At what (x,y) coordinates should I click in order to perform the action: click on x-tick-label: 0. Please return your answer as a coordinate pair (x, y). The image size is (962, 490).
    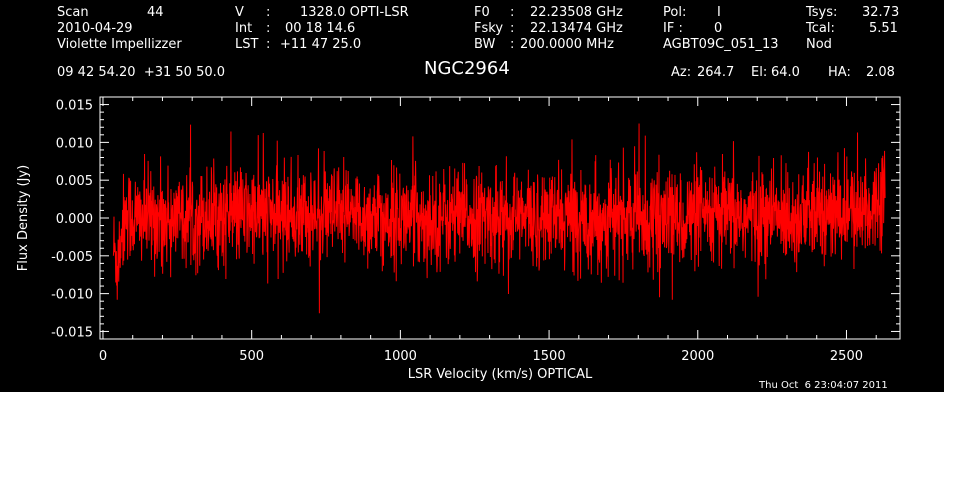
    Looking at the image, I should click on (103, 356).